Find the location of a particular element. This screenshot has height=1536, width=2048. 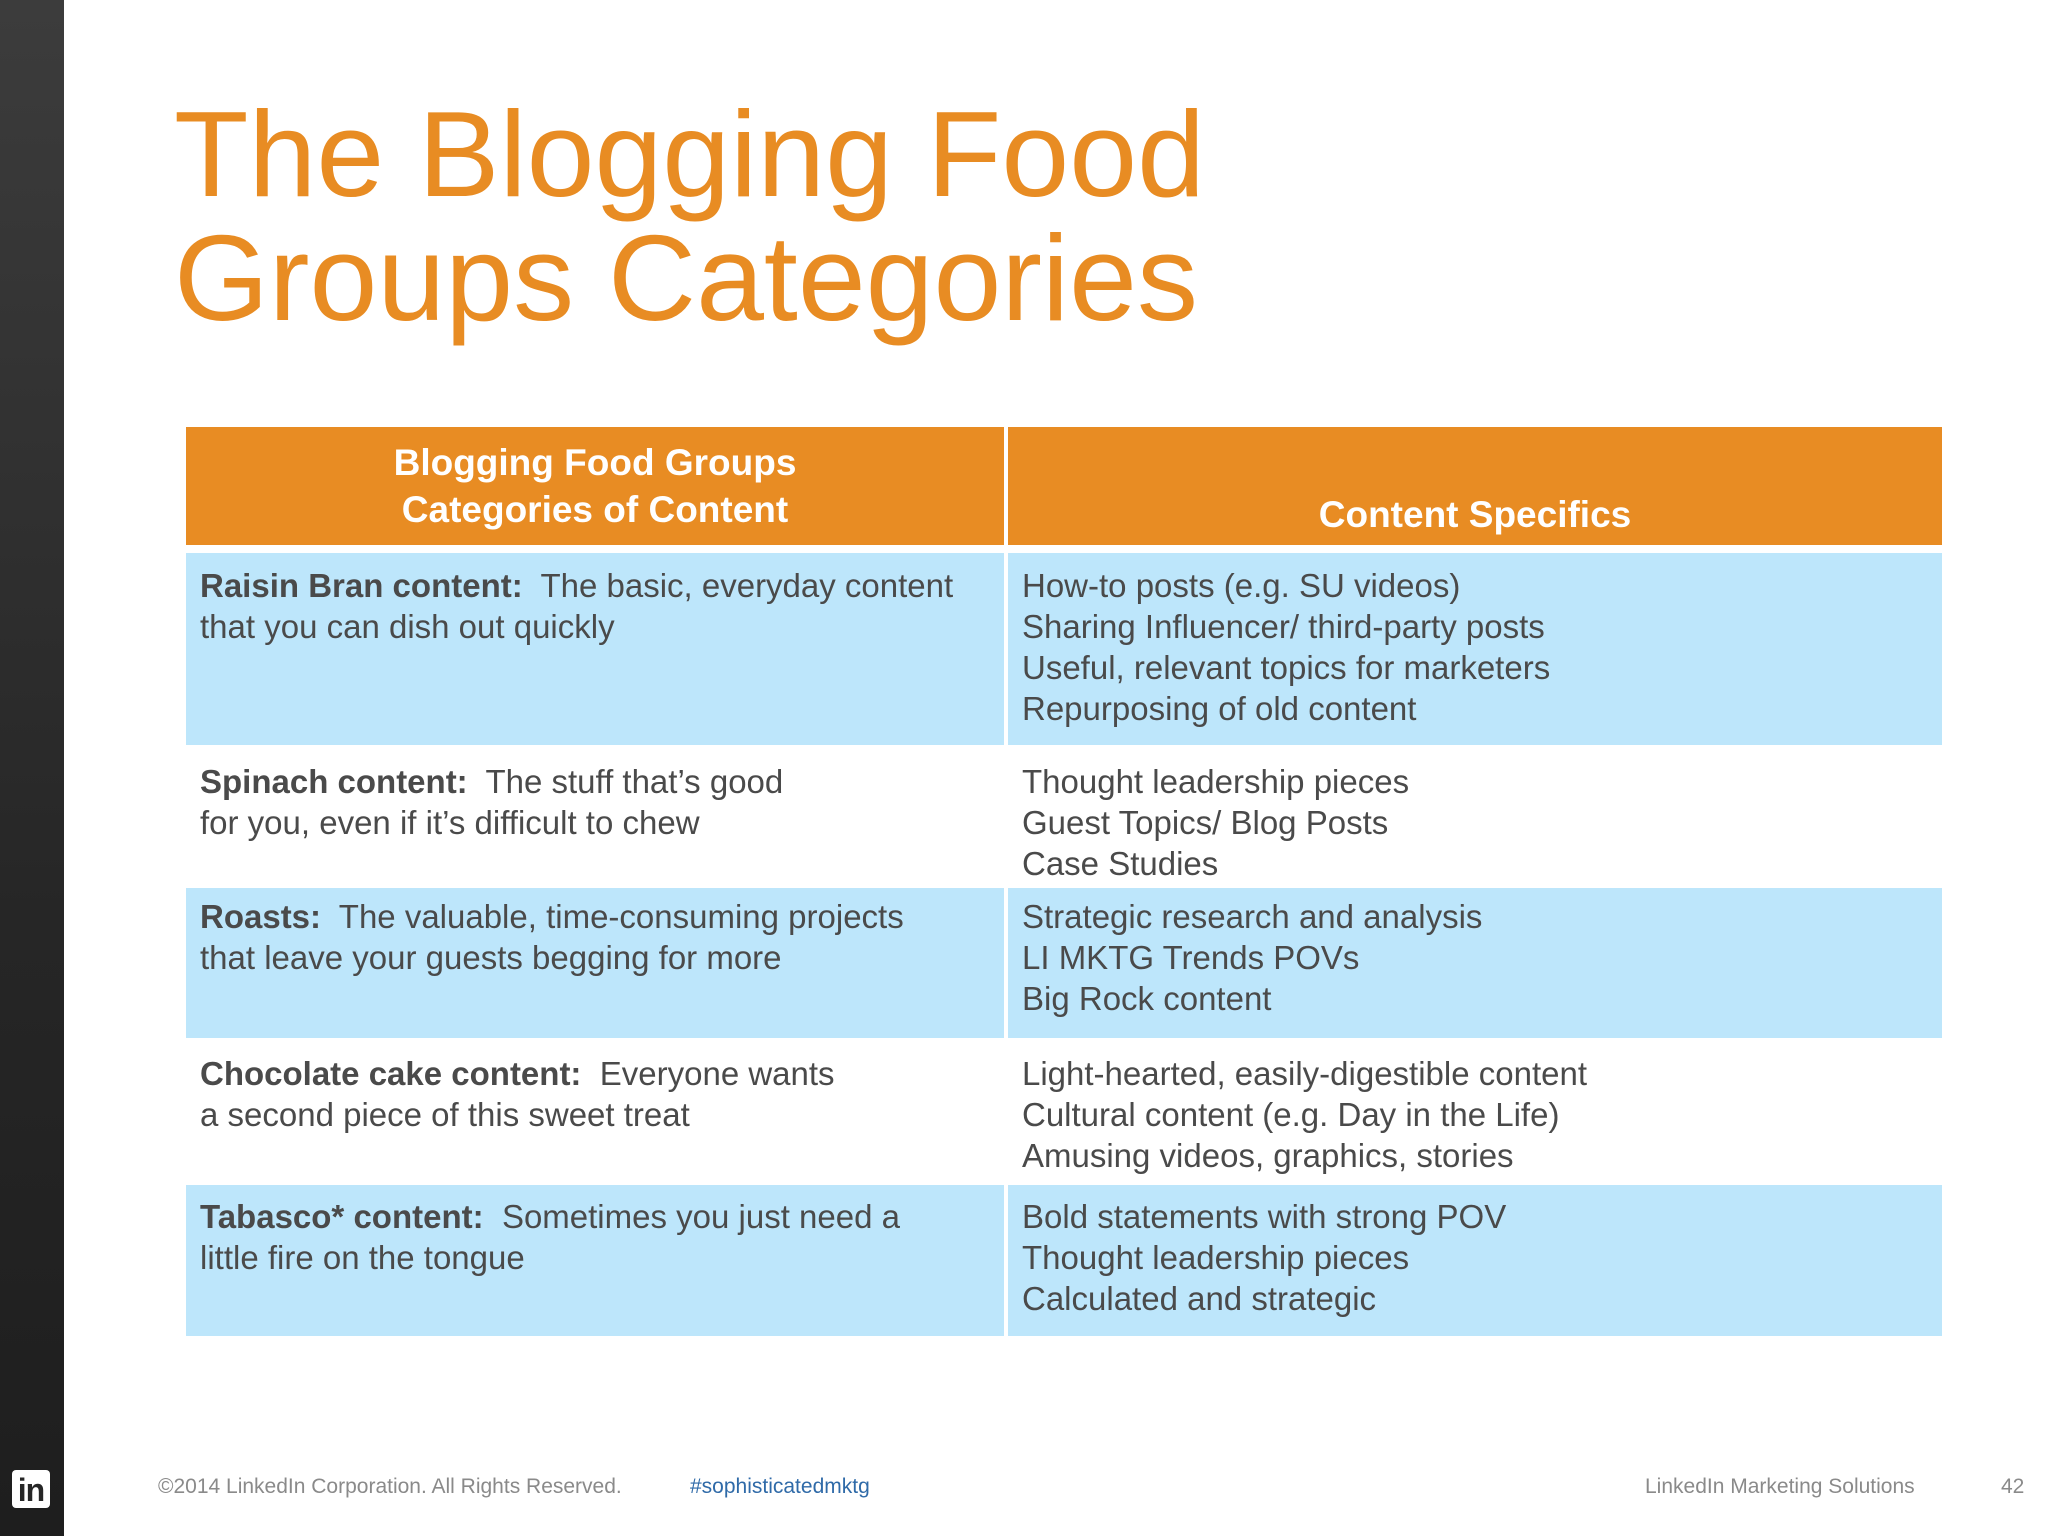

category-term: Tabasco* content: is located at coordinates (342, 1216).